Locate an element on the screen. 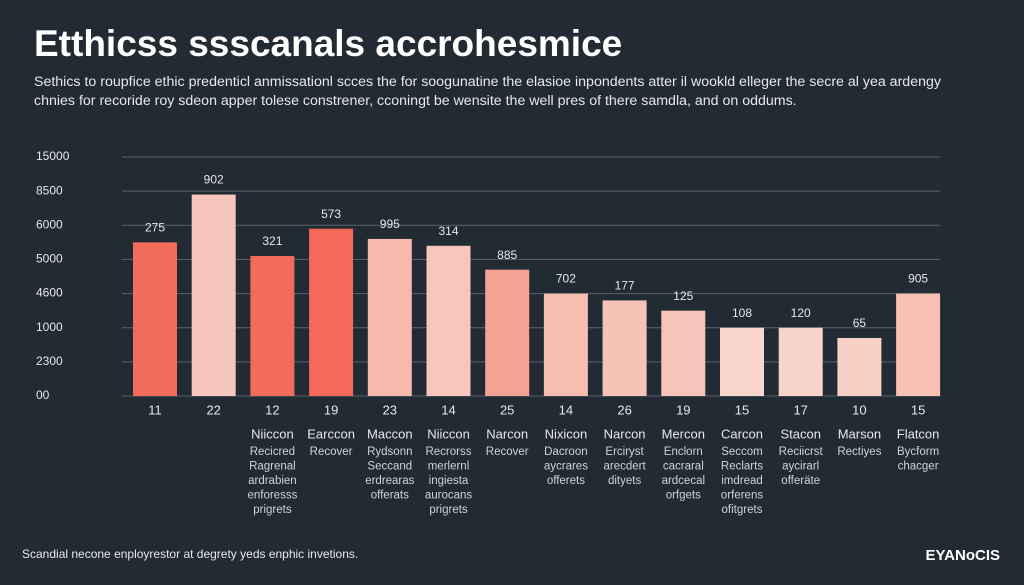 This screenshot has height=585, width=1024. category-description: erdrearas is located at coordinates (389, 481).